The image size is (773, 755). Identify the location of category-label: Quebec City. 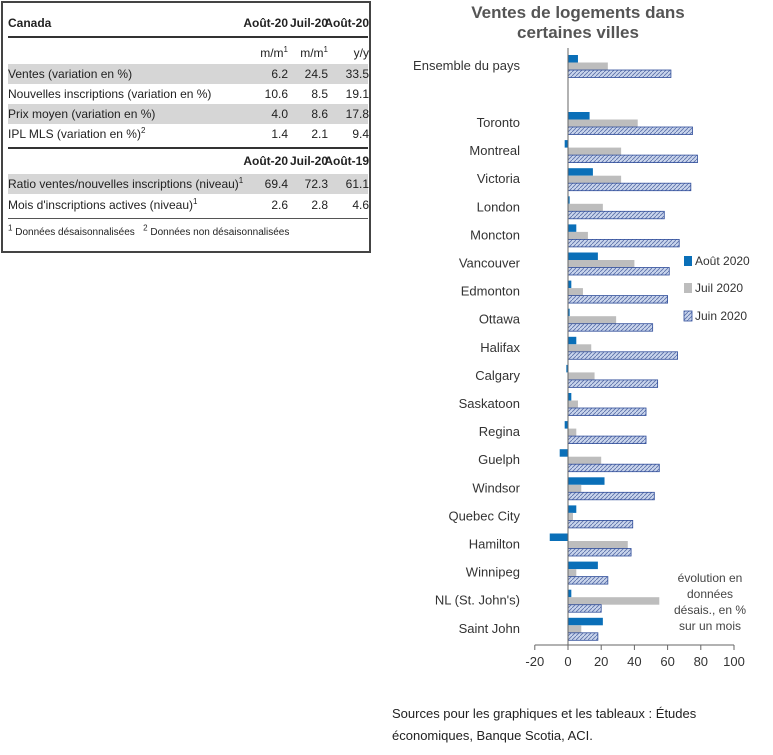
(484, 515).